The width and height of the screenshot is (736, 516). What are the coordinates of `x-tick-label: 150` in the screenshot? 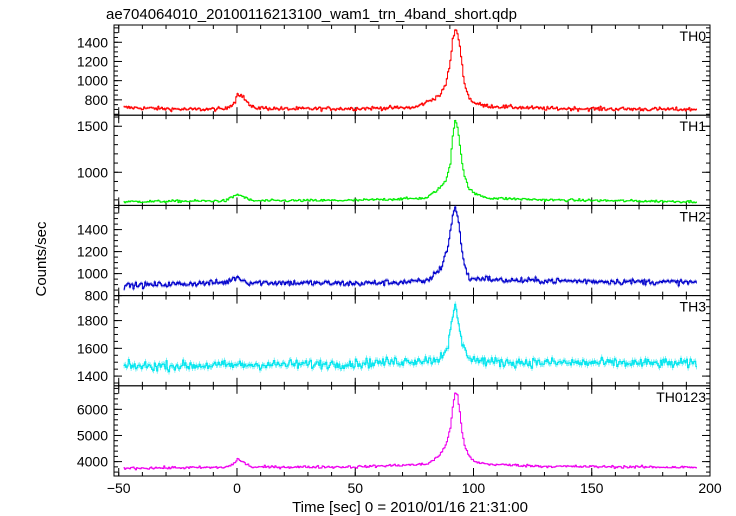 It's located at (592, 488).